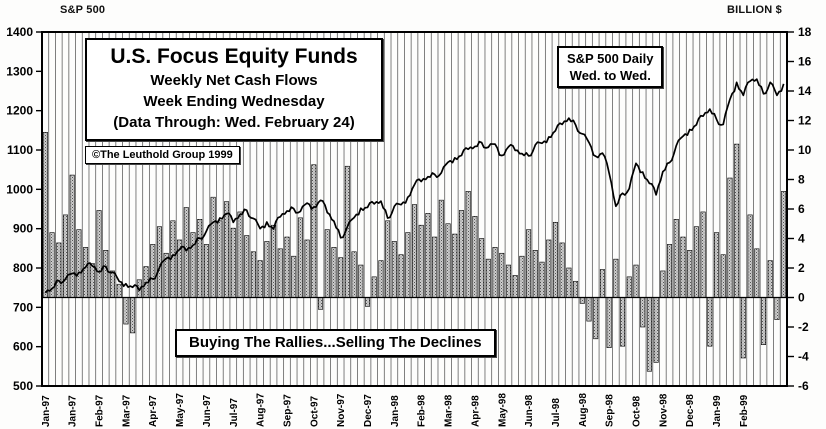  I want to click on svg-text: Apr-97, so click(153, 411).